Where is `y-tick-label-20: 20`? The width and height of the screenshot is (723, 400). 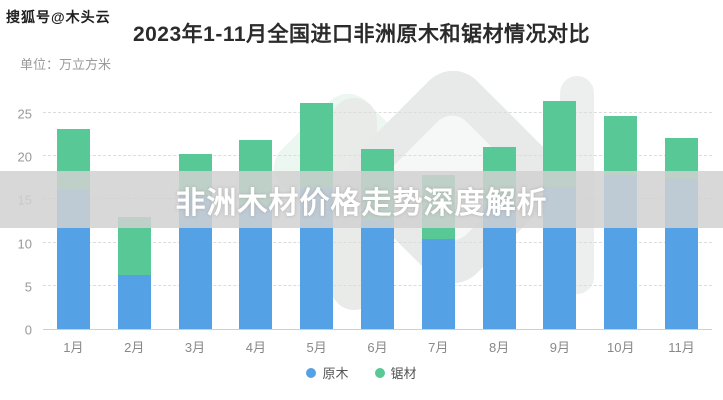
y-tick-label-20: 20 is located at coordinates (24, 157).